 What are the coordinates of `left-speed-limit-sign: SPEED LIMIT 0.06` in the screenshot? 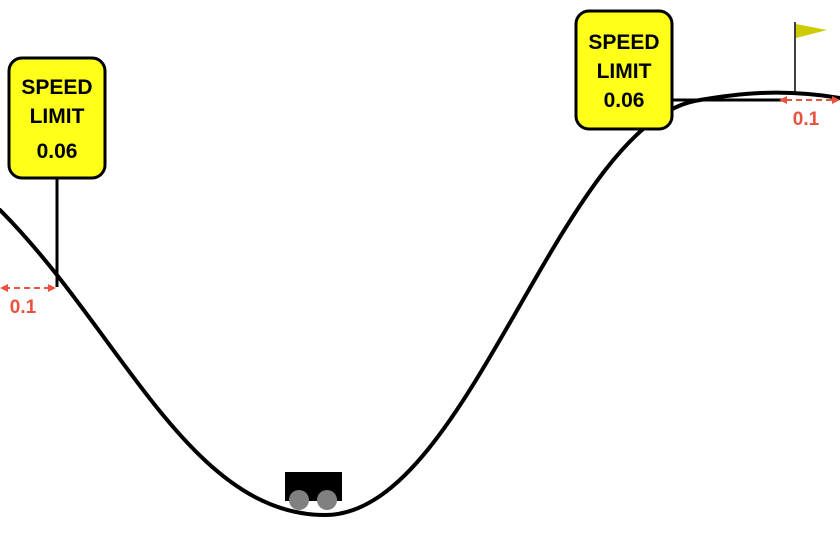 It's located at (57, 118).